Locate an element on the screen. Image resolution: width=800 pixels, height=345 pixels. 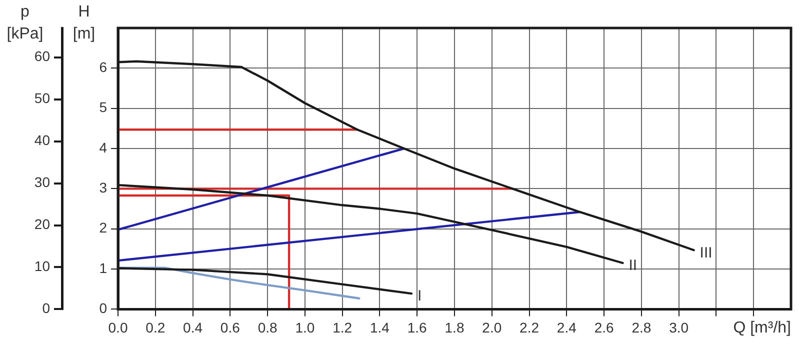
y-tick-label: 1 is located at coordinates (103, 268).